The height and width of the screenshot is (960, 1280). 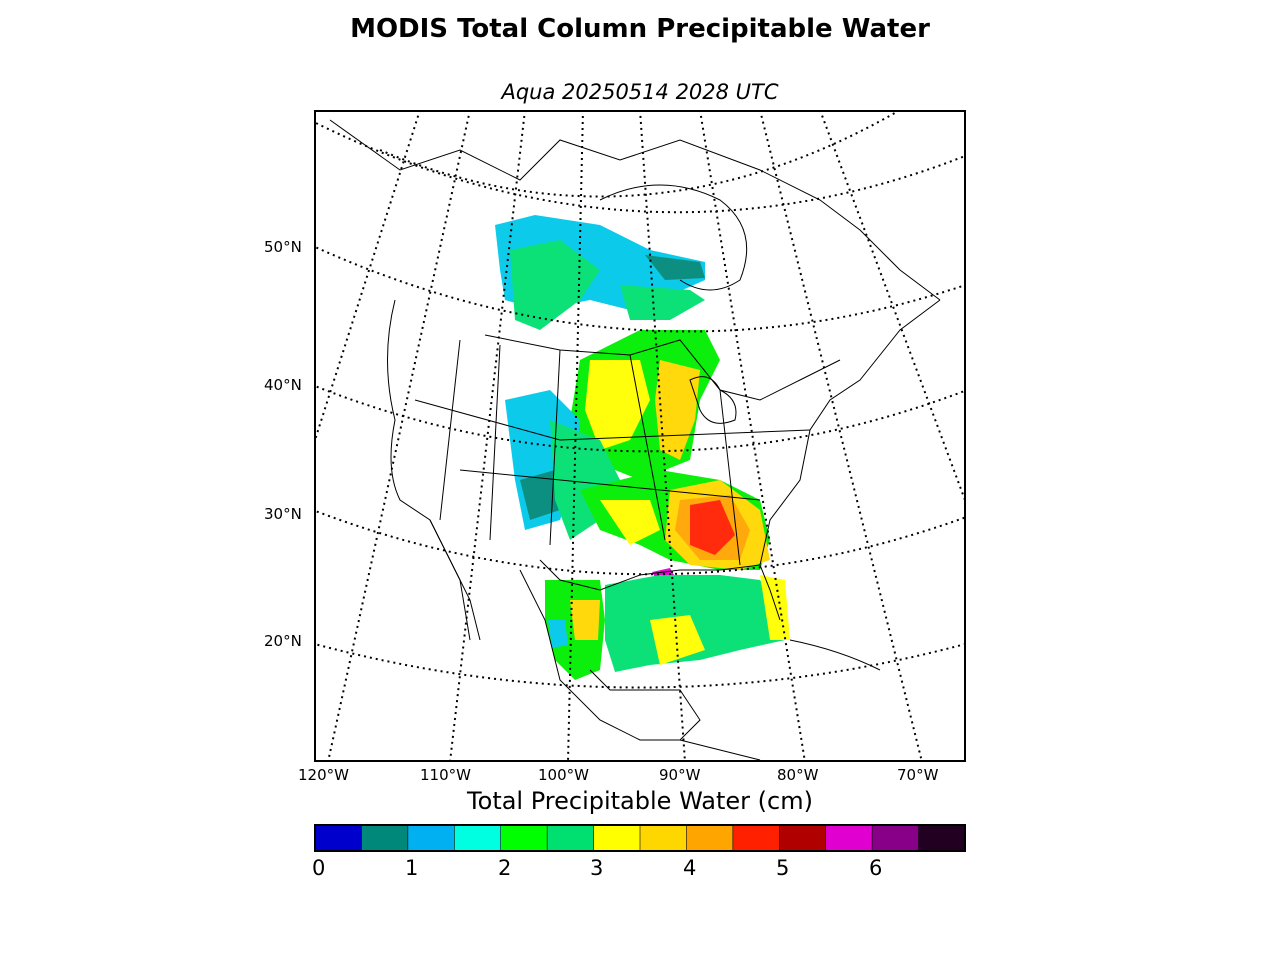 I want to click on pw-plains-gold, so click(x=677, y=410).